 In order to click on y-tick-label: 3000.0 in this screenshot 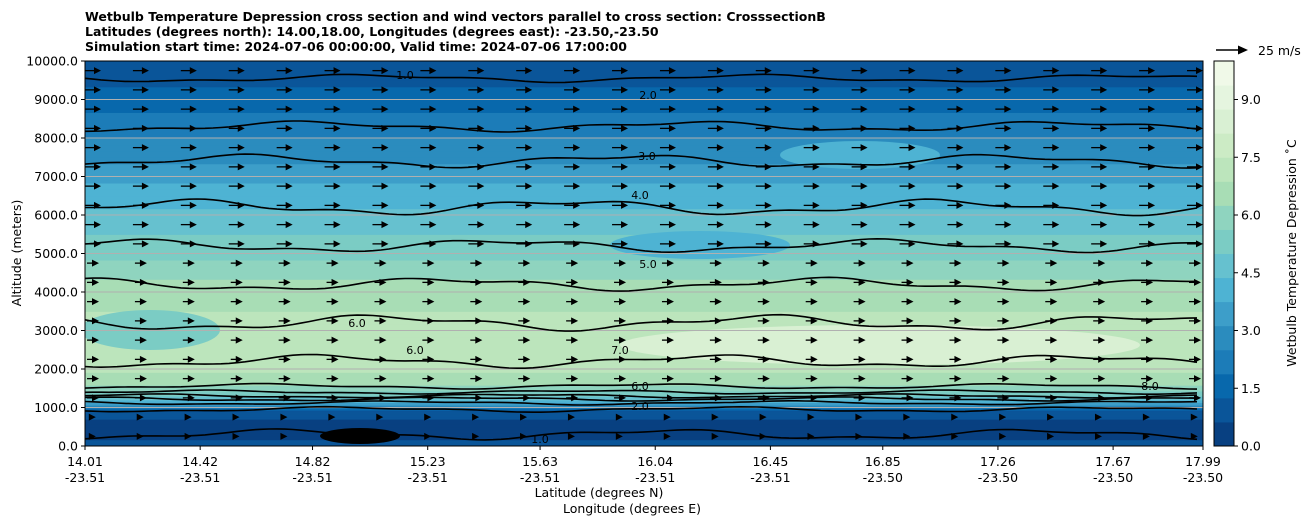, I will do `click(56, 330)`.